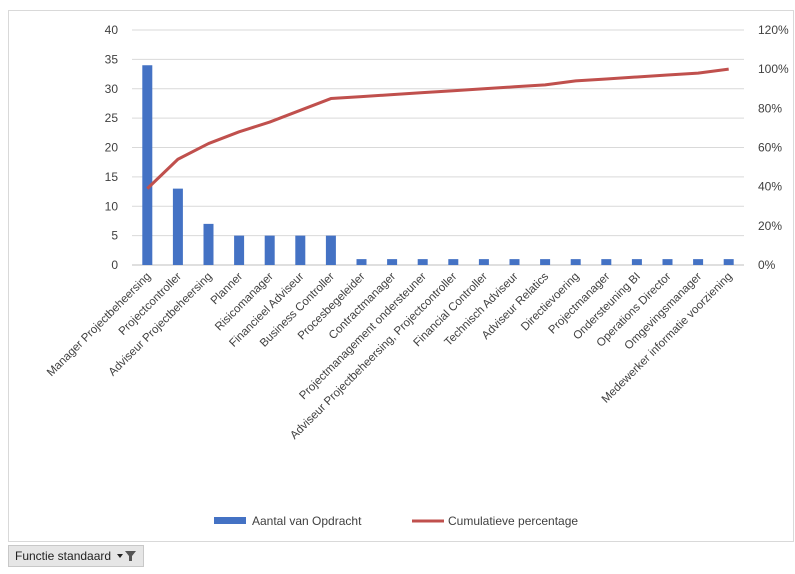 The height and width of the screenshot is (574, 795). I want to click on y-left-tick-label: 35, so click(112, 59).